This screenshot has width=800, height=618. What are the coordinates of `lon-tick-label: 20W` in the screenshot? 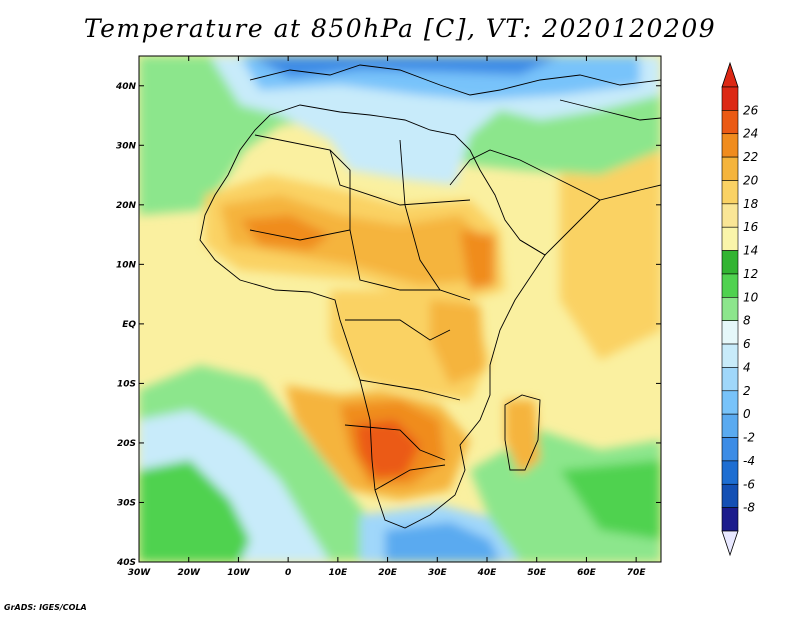 It's located at (189, 573).